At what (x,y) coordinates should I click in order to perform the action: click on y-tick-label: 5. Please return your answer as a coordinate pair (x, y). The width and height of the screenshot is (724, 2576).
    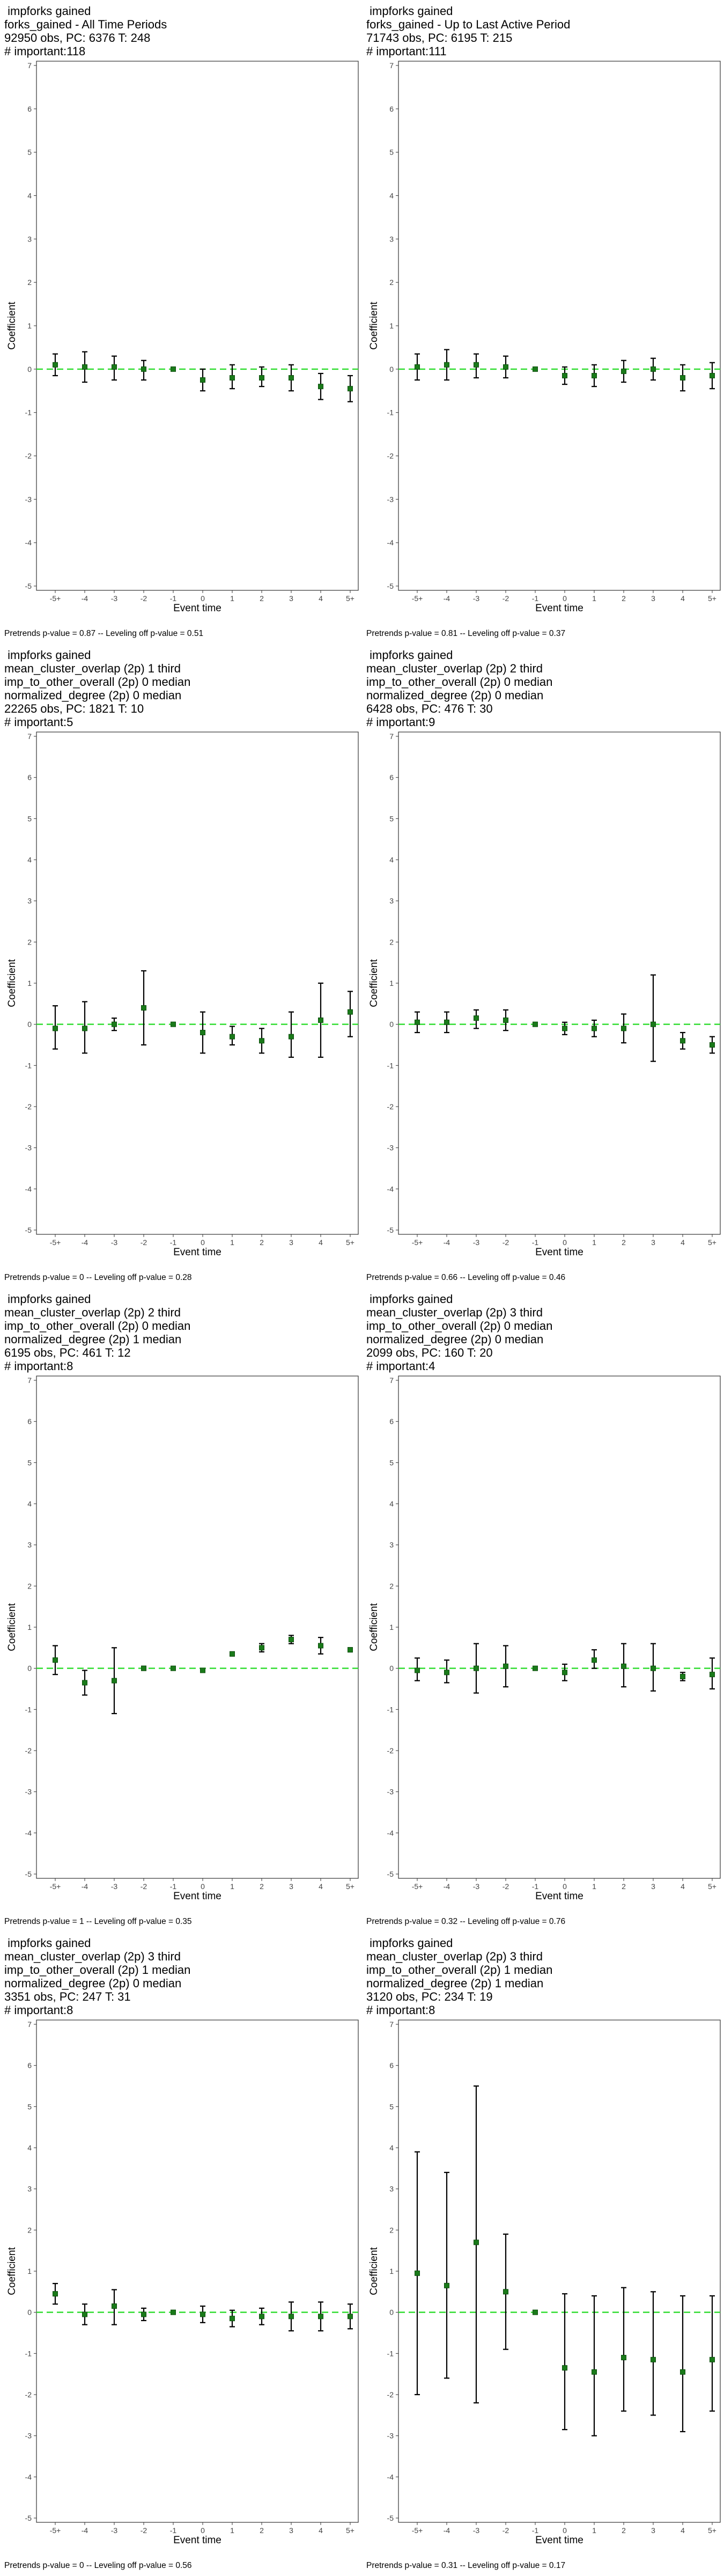
    Looking at the image, I should click on (29, 2106).